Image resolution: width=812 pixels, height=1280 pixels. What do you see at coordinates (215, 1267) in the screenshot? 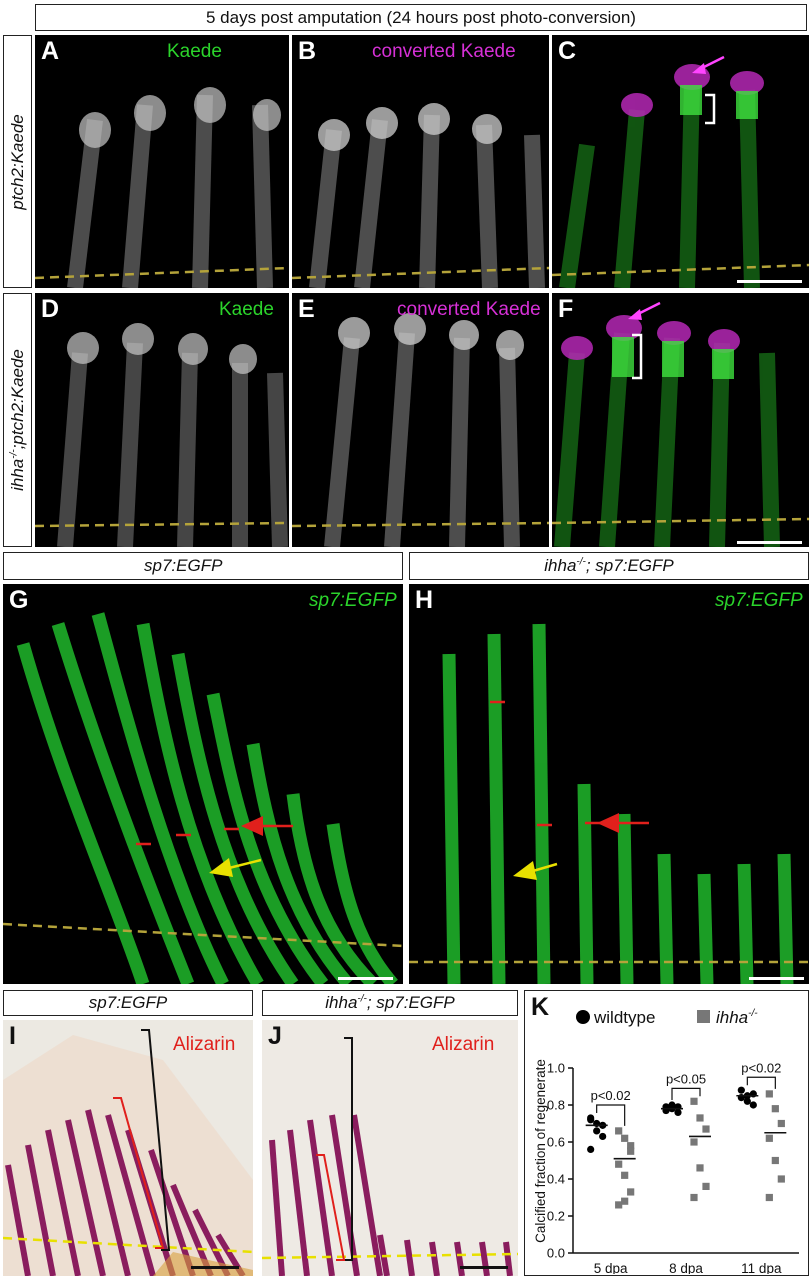
I see `scale-bar-i` at bounding box center [215, 1267].